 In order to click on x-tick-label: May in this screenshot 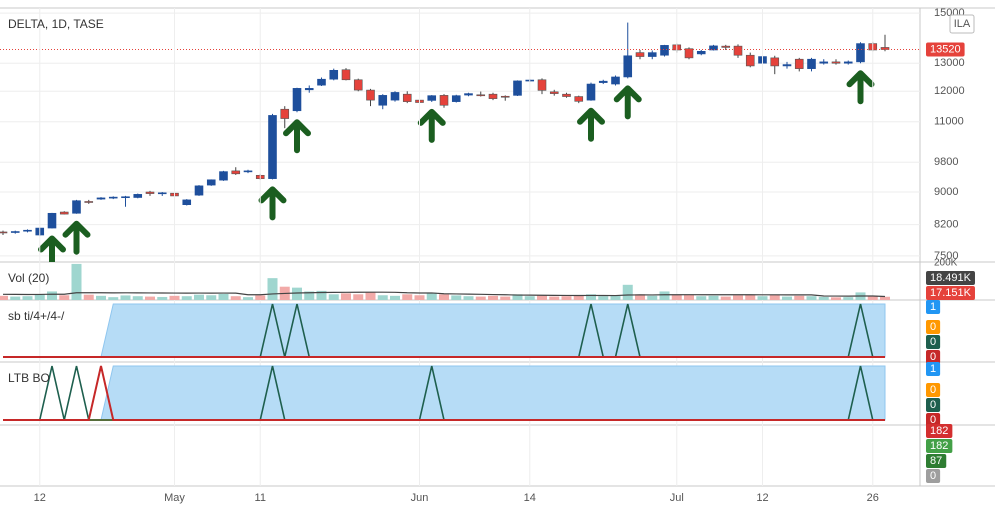, I will do `click(174, 498)`.